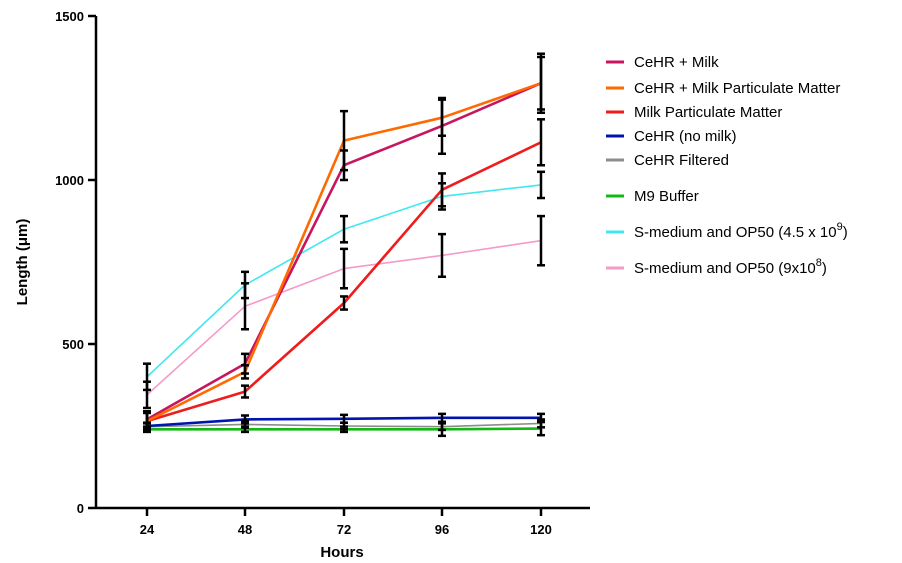  Describe the element at coordinates (666, 196) in the screenshot. I see `legend-label: M9 Buffer` at that location.